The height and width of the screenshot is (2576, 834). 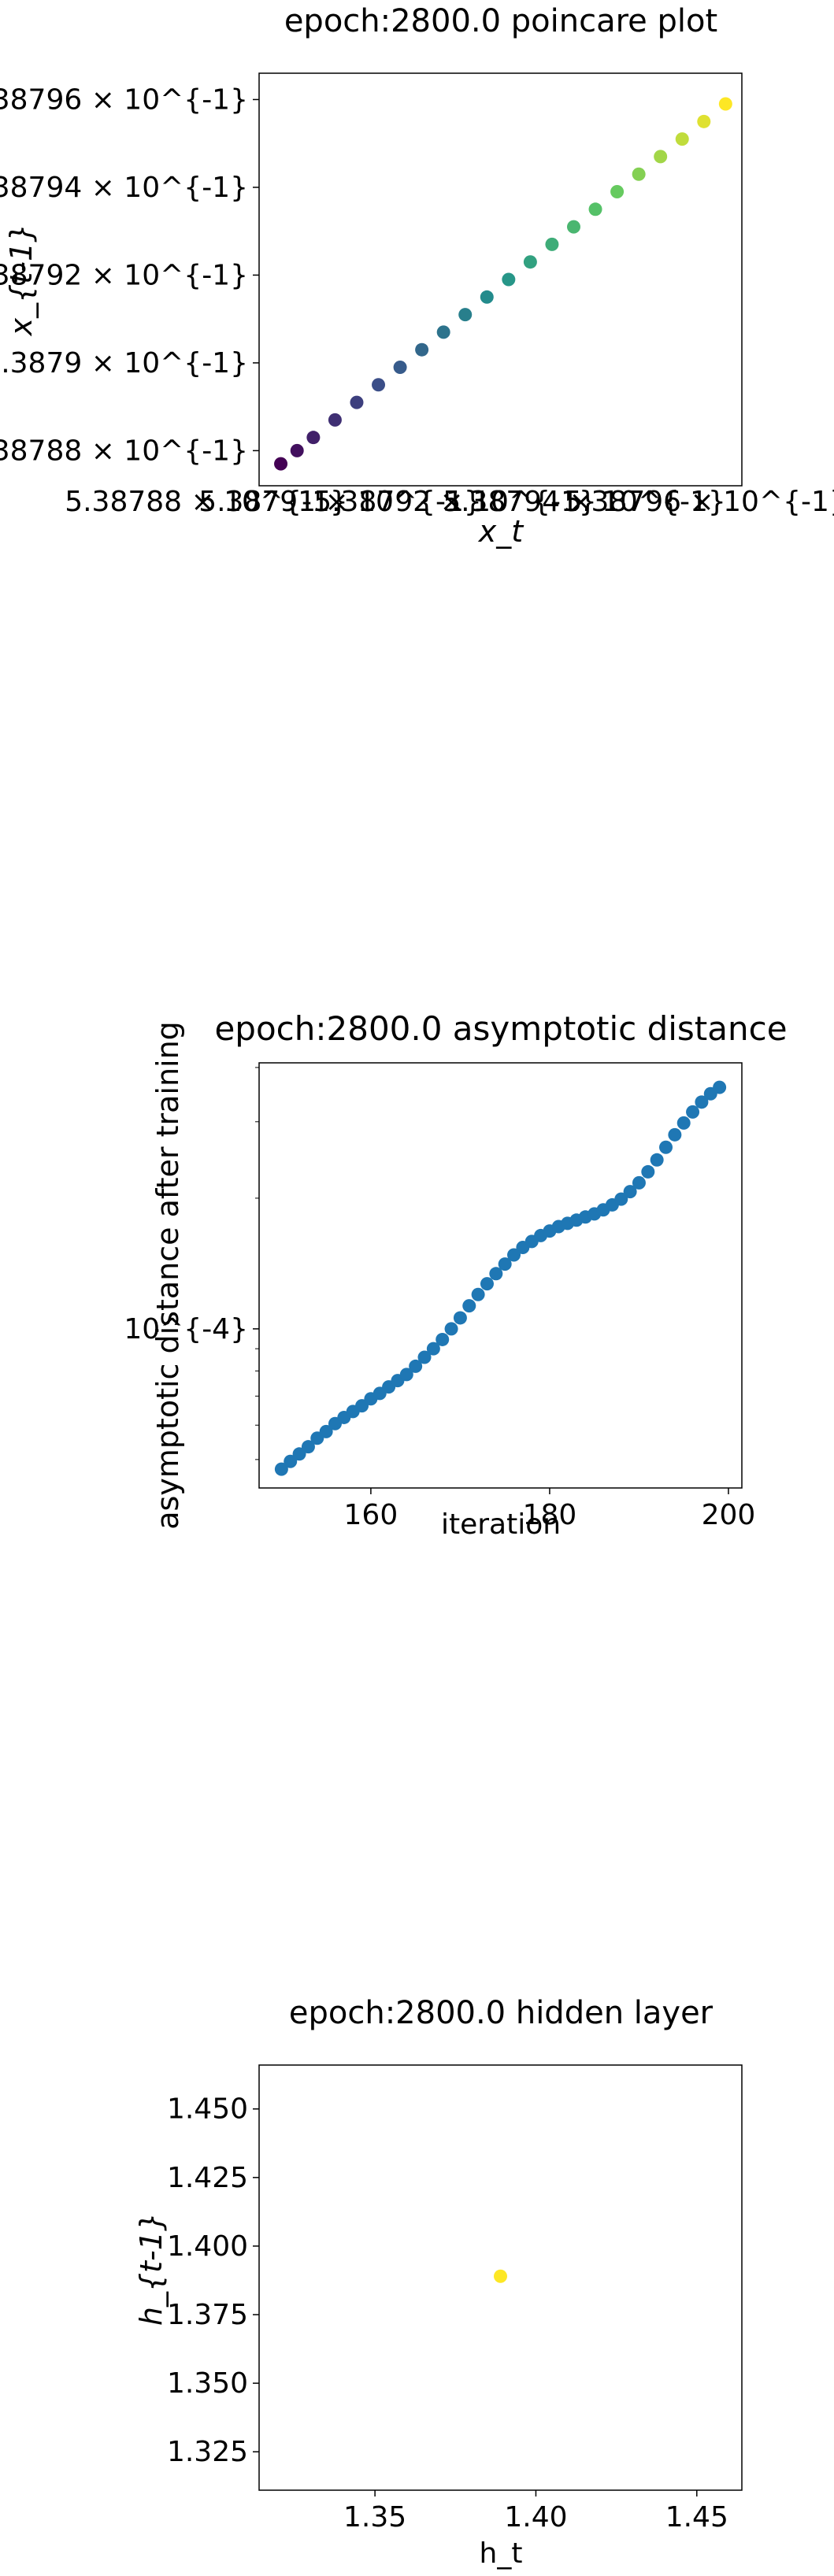 I want to click on x-tick-label: 180, so click(x=550, y=1515).